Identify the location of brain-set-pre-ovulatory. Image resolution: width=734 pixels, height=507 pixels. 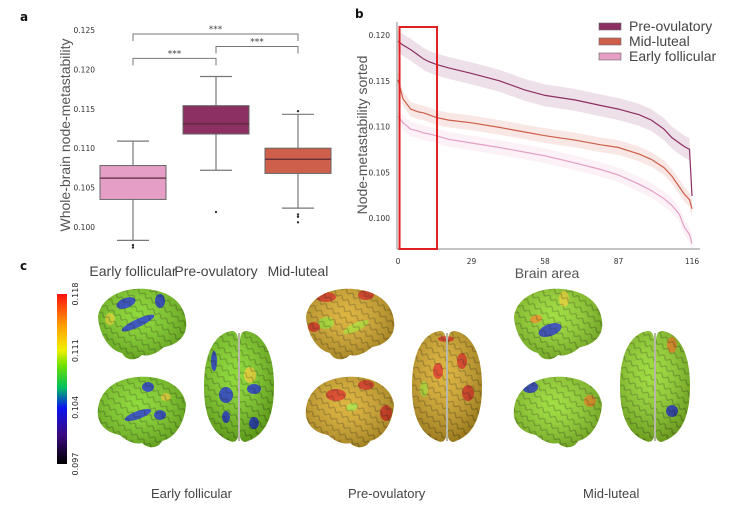
(393, 368).